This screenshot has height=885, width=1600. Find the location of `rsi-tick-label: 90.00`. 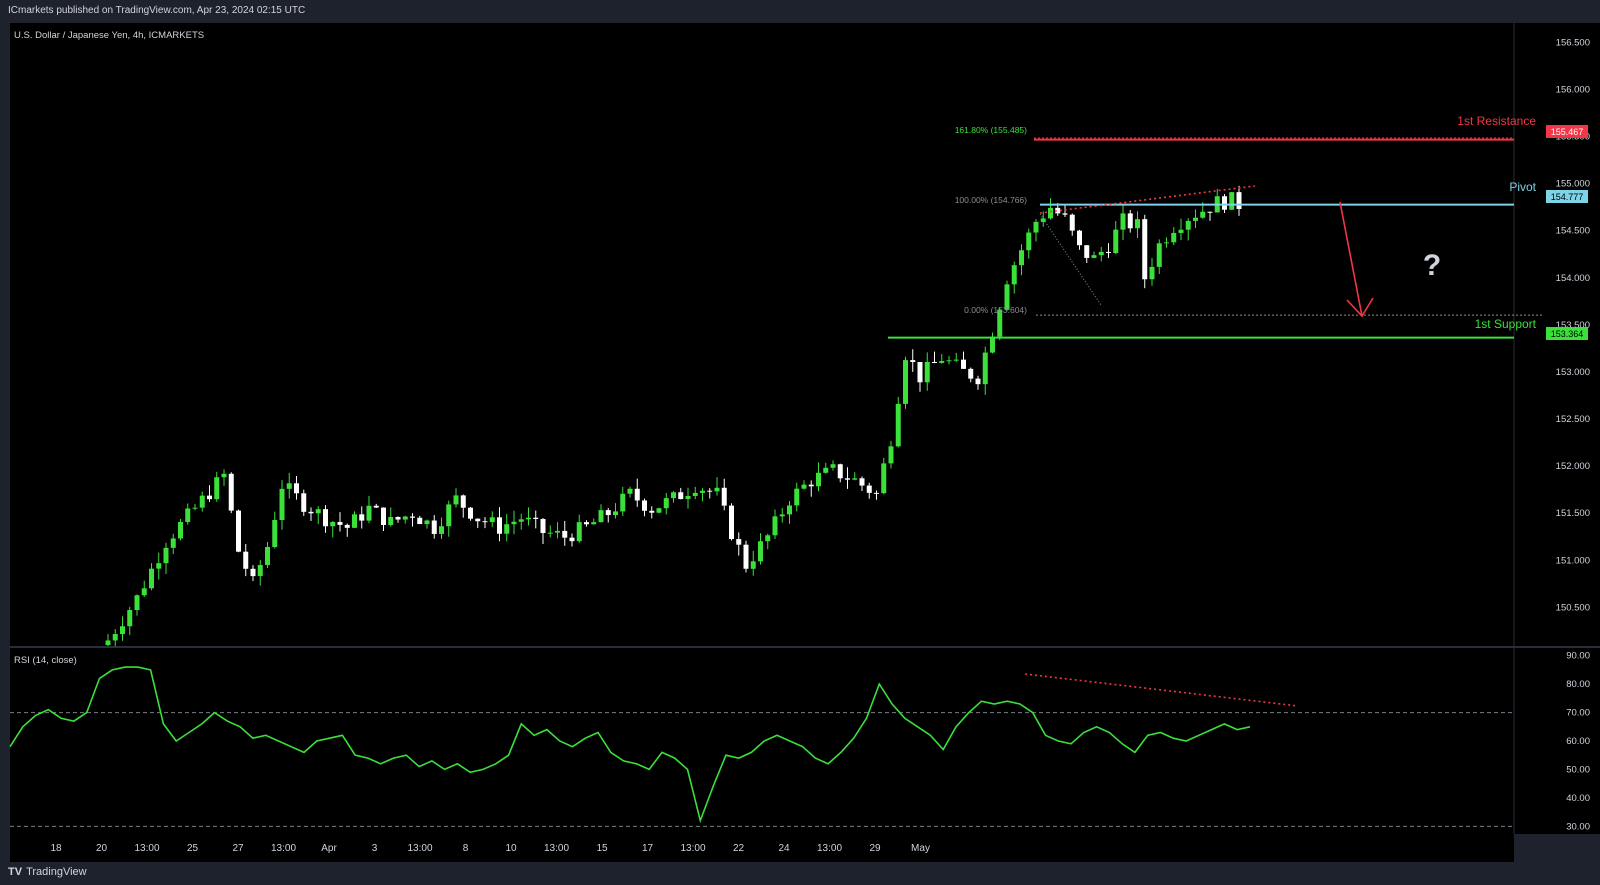

rsi-tick-label: 90.00 is located at coordinates (1578, 656).